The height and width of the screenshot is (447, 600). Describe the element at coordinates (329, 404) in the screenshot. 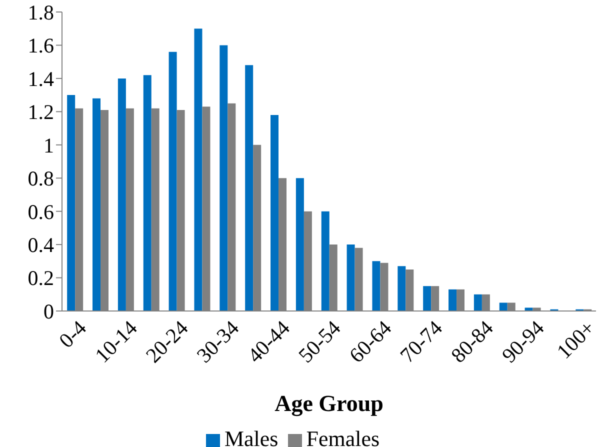

I see `x-axis-title: Age Group` at that location.